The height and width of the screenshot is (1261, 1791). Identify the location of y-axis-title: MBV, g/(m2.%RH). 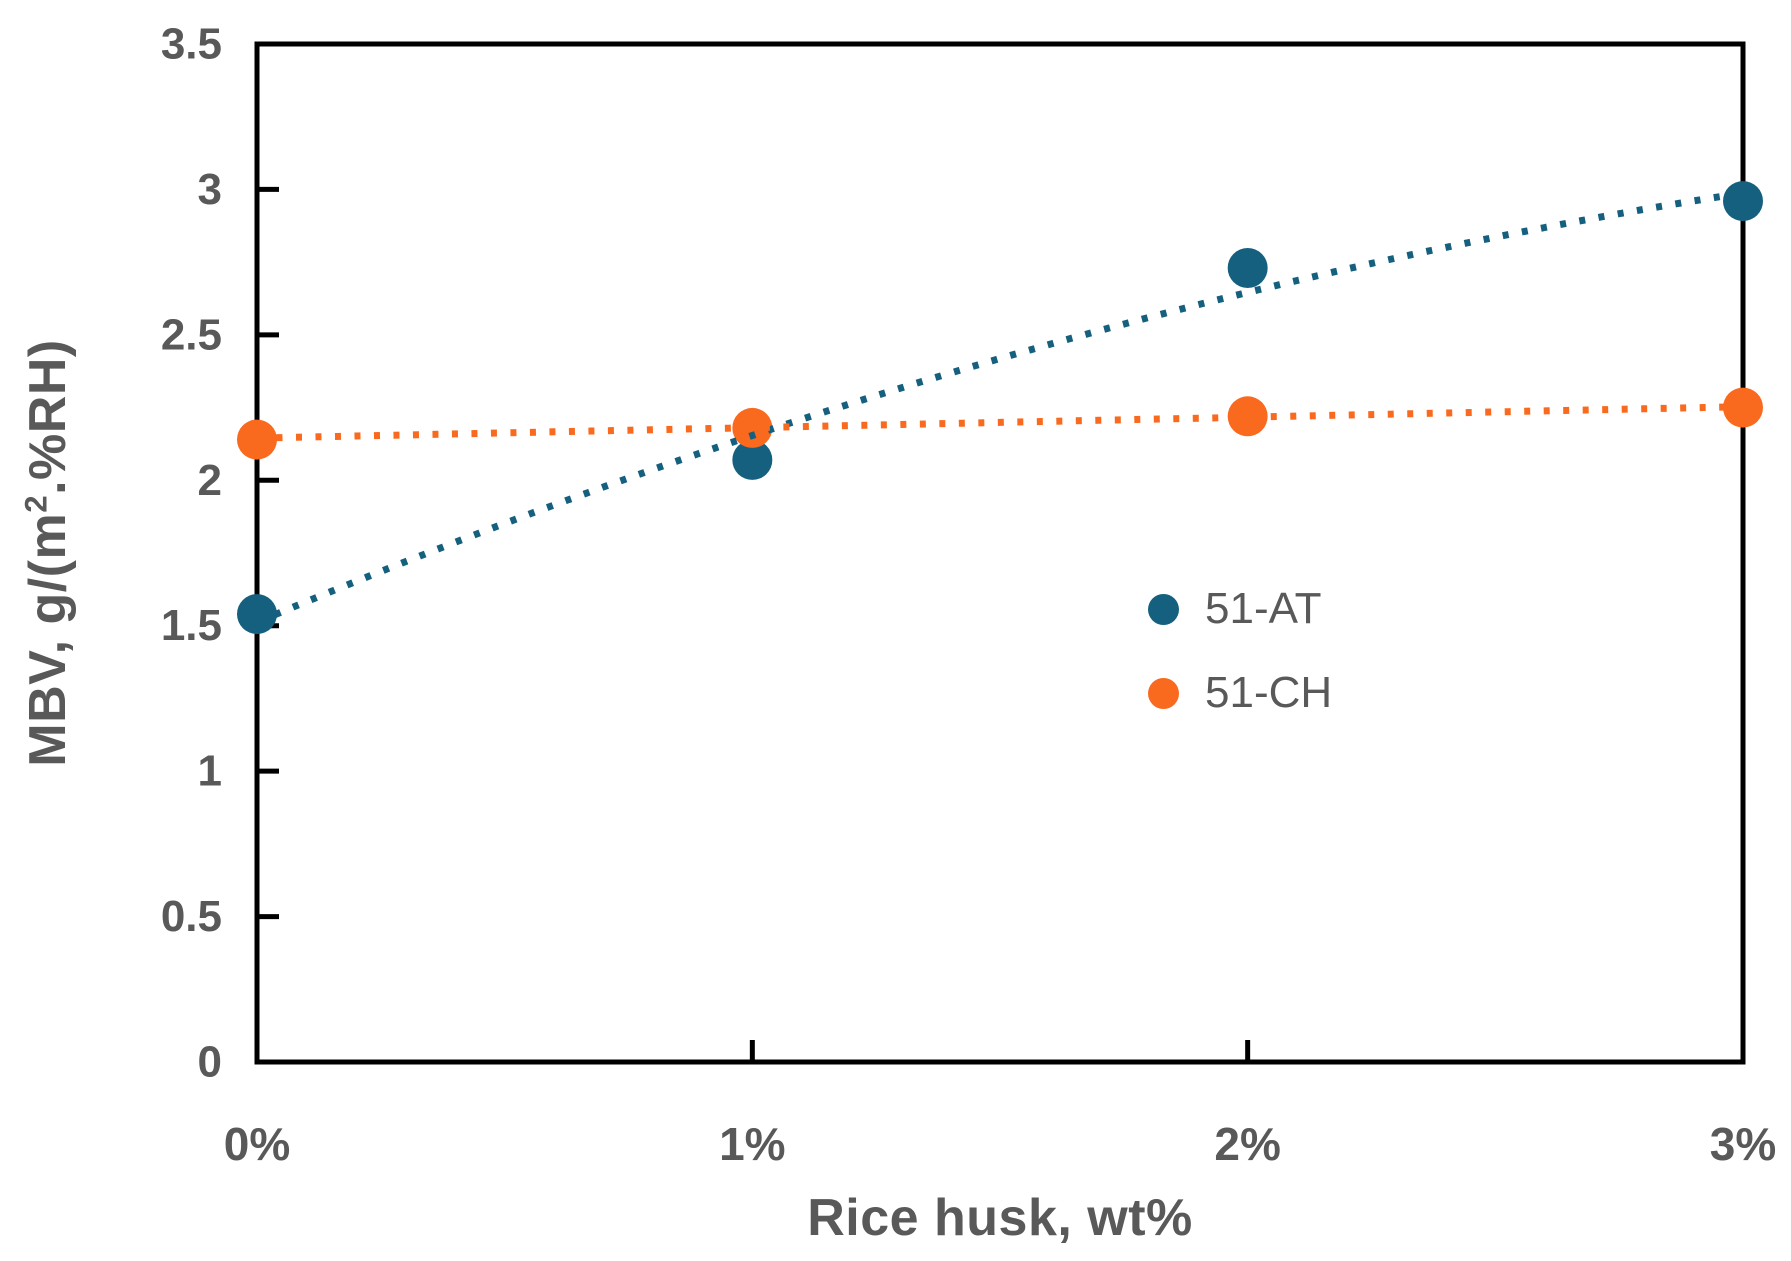
(48, 552).